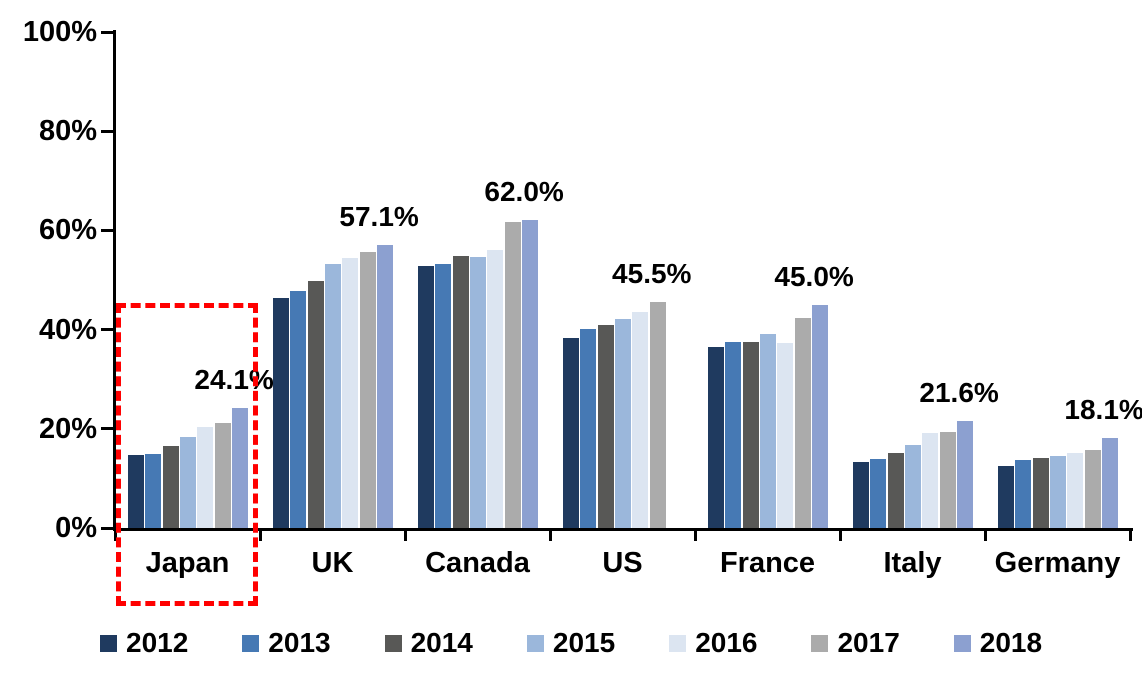 Image resolution: width=1142 pixels, height=683 pixels. Describe the element at coordinates (785, 435) in the screenshot. I see `bar-france-2016` at that location.